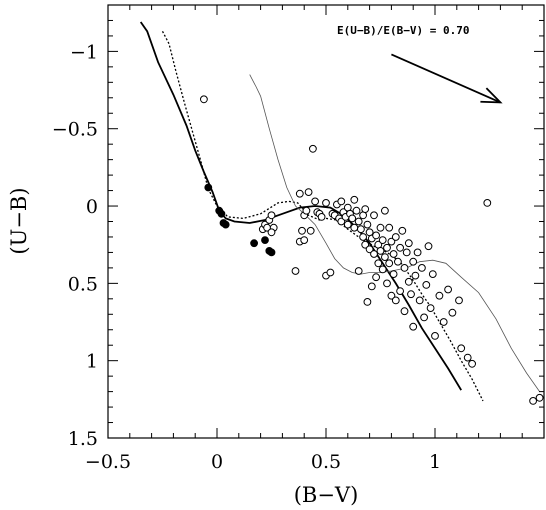  Describe the element at coordinates (435, 462) in the screenshot. I see `x-tick-label: 1` at that location.